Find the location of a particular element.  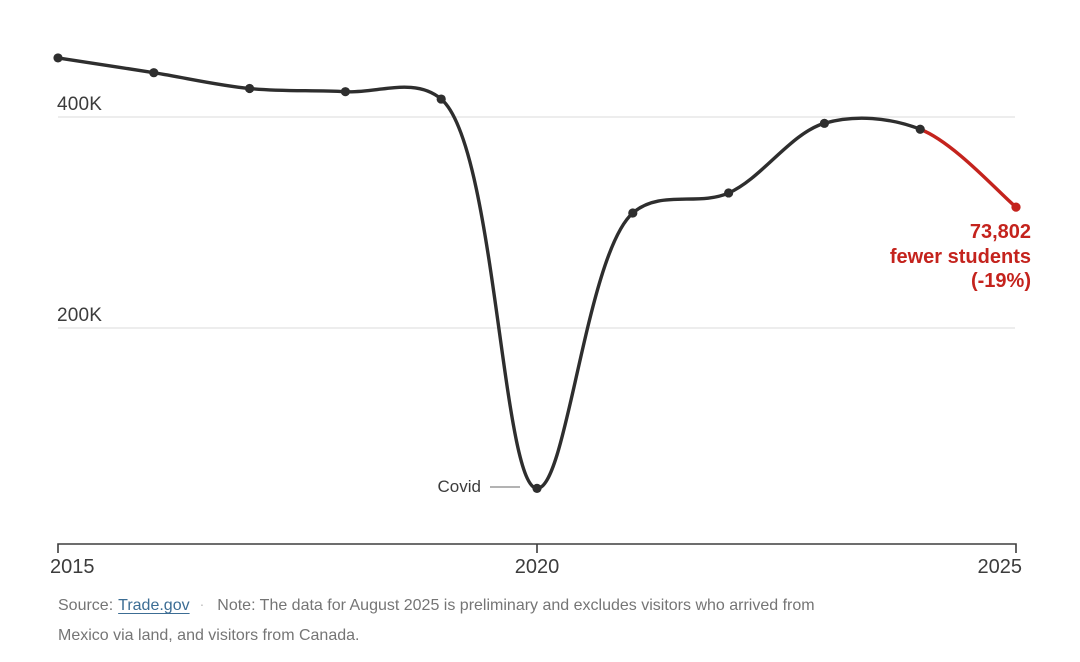

source-label: Source: is located at coordinates (86, 605).